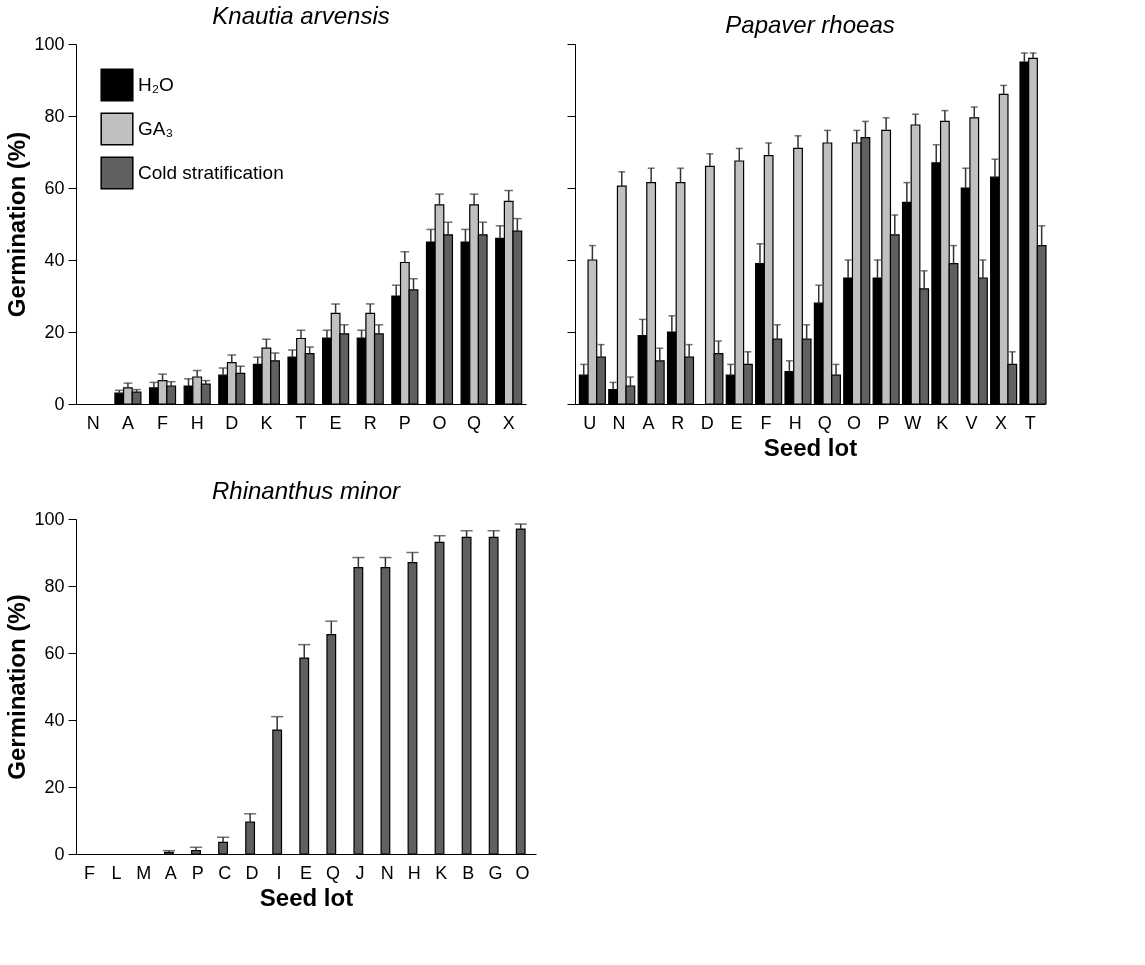 The width and height of the screenshot is (1145, 965). What do you see at coordinates (156, 128) in the screenshot?
I see `legend-label: GA₃` at bounding box center [156, 128].